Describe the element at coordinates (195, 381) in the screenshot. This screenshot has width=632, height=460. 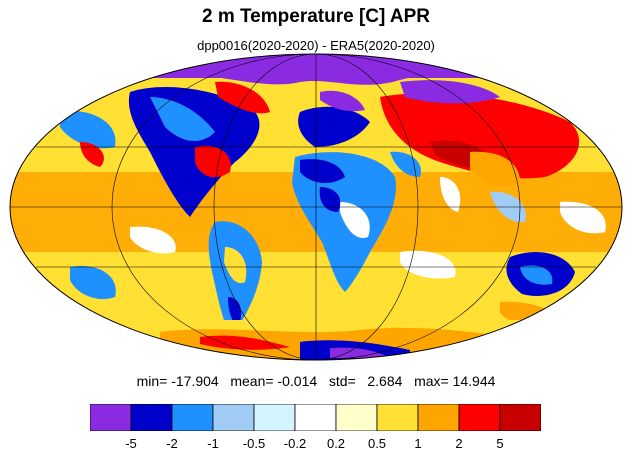
I see `min-value: -17.904` at that location.